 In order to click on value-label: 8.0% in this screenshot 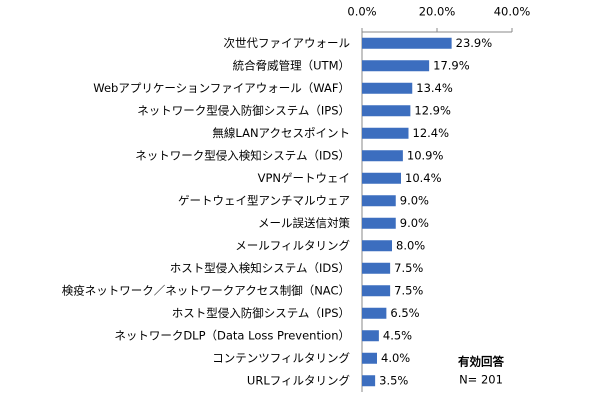, I will do `click(410, 245)`.